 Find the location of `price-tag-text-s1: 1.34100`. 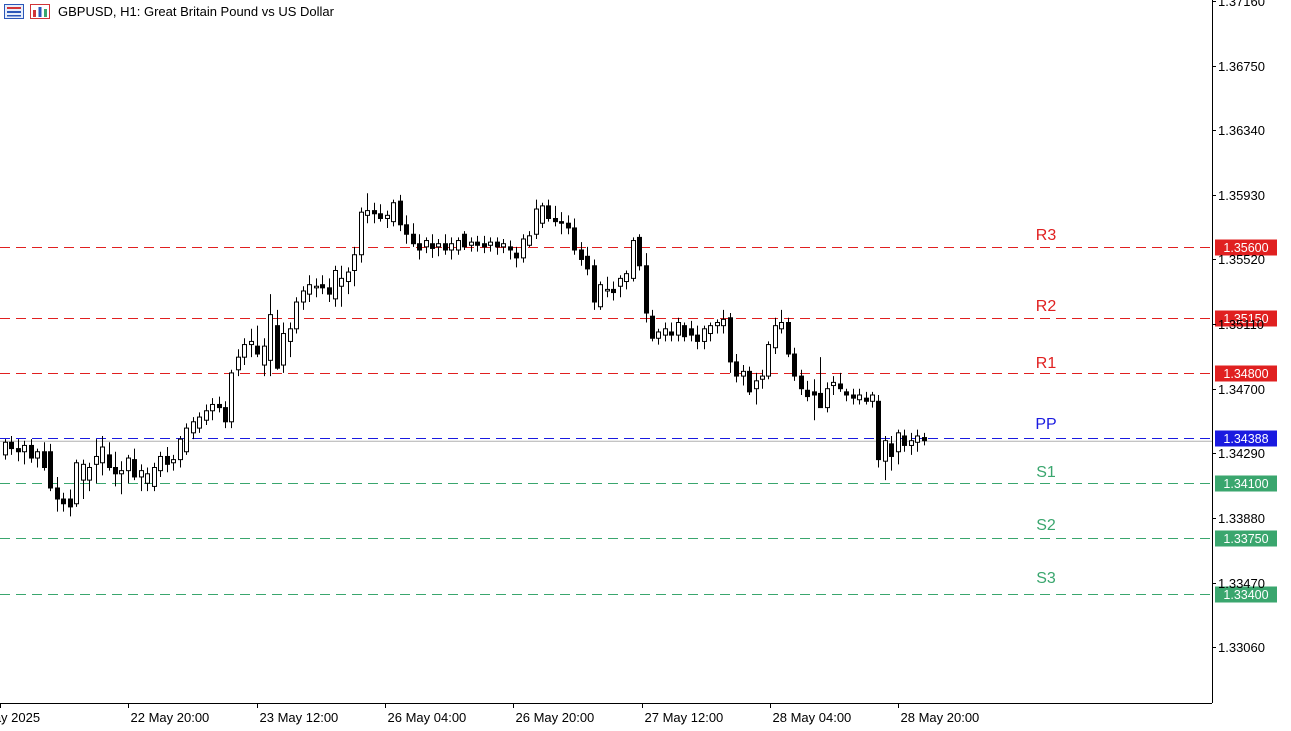

price-tag-text-s1: 1.34100 is located at coordinates (1245, 484).